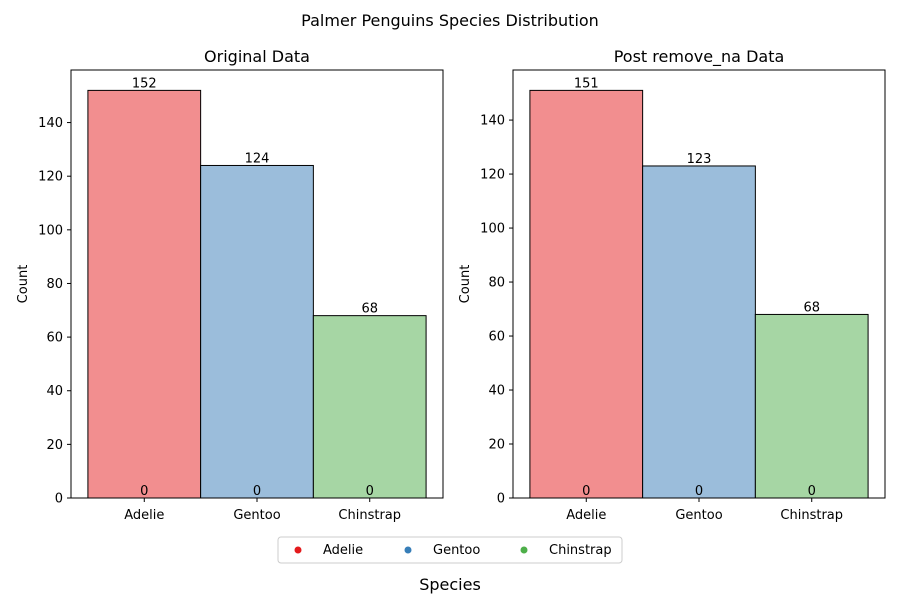 This screenshot has width=900, height=600. I want to click on chart-title: Original Data, so click(257, 56).